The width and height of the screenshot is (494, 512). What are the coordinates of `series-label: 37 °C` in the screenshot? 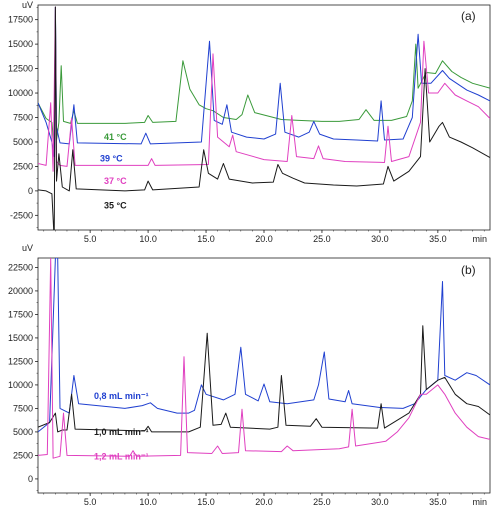 It's located at (115, 181).